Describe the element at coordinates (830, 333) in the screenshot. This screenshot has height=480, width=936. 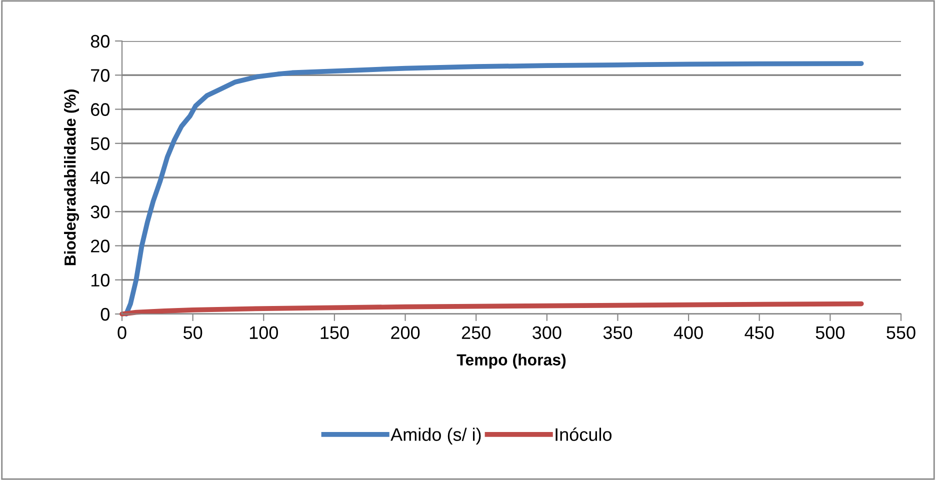
I see `x-tick-label: 500` at that location.